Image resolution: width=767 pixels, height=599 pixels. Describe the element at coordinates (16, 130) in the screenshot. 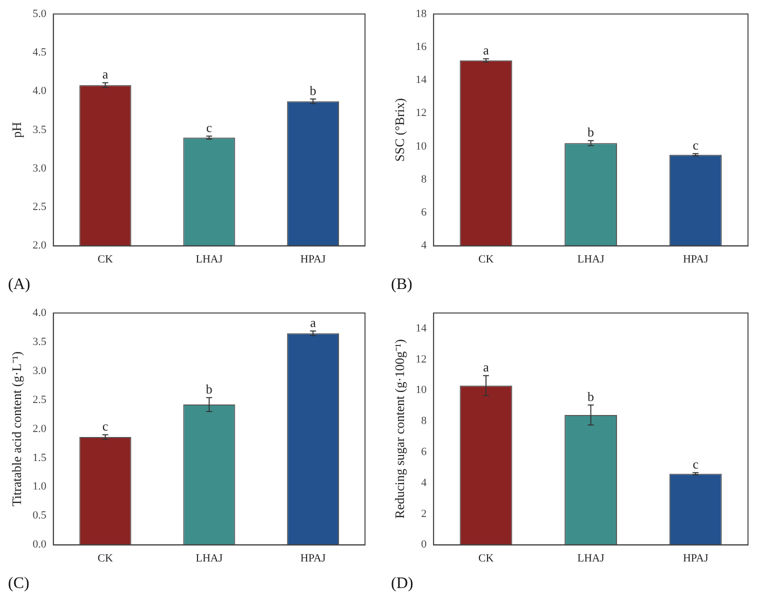

I see `y-axis-title: pH` at that location.